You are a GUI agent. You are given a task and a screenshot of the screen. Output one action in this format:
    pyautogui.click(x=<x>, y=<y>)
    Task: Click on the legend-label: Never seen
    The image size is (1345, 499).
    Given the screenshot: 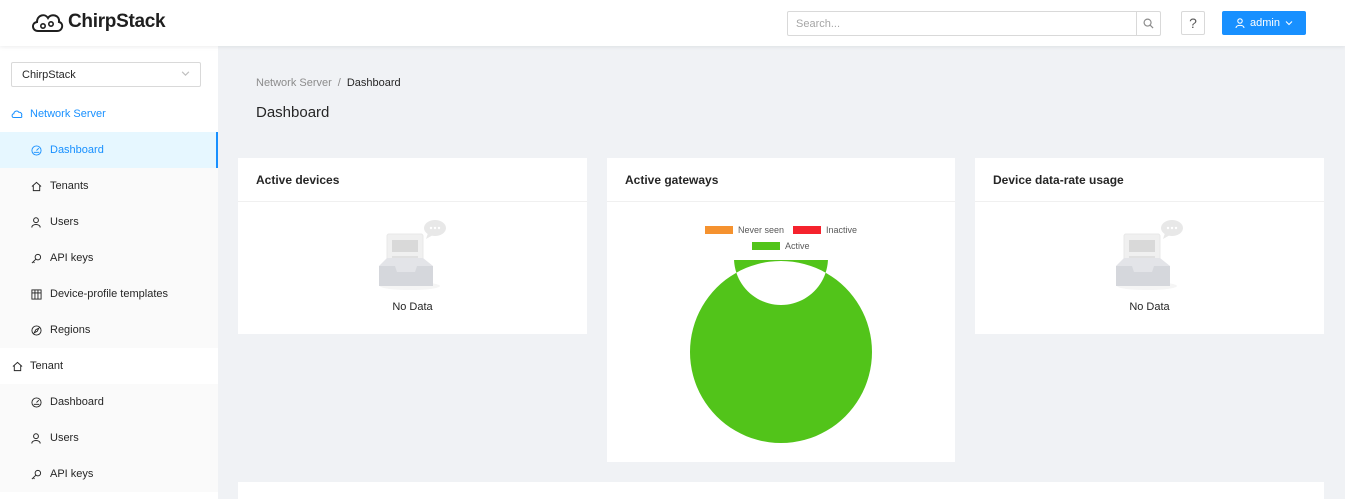 What is the action you would take?
    pyautogui.click(x=761, y=230)
    